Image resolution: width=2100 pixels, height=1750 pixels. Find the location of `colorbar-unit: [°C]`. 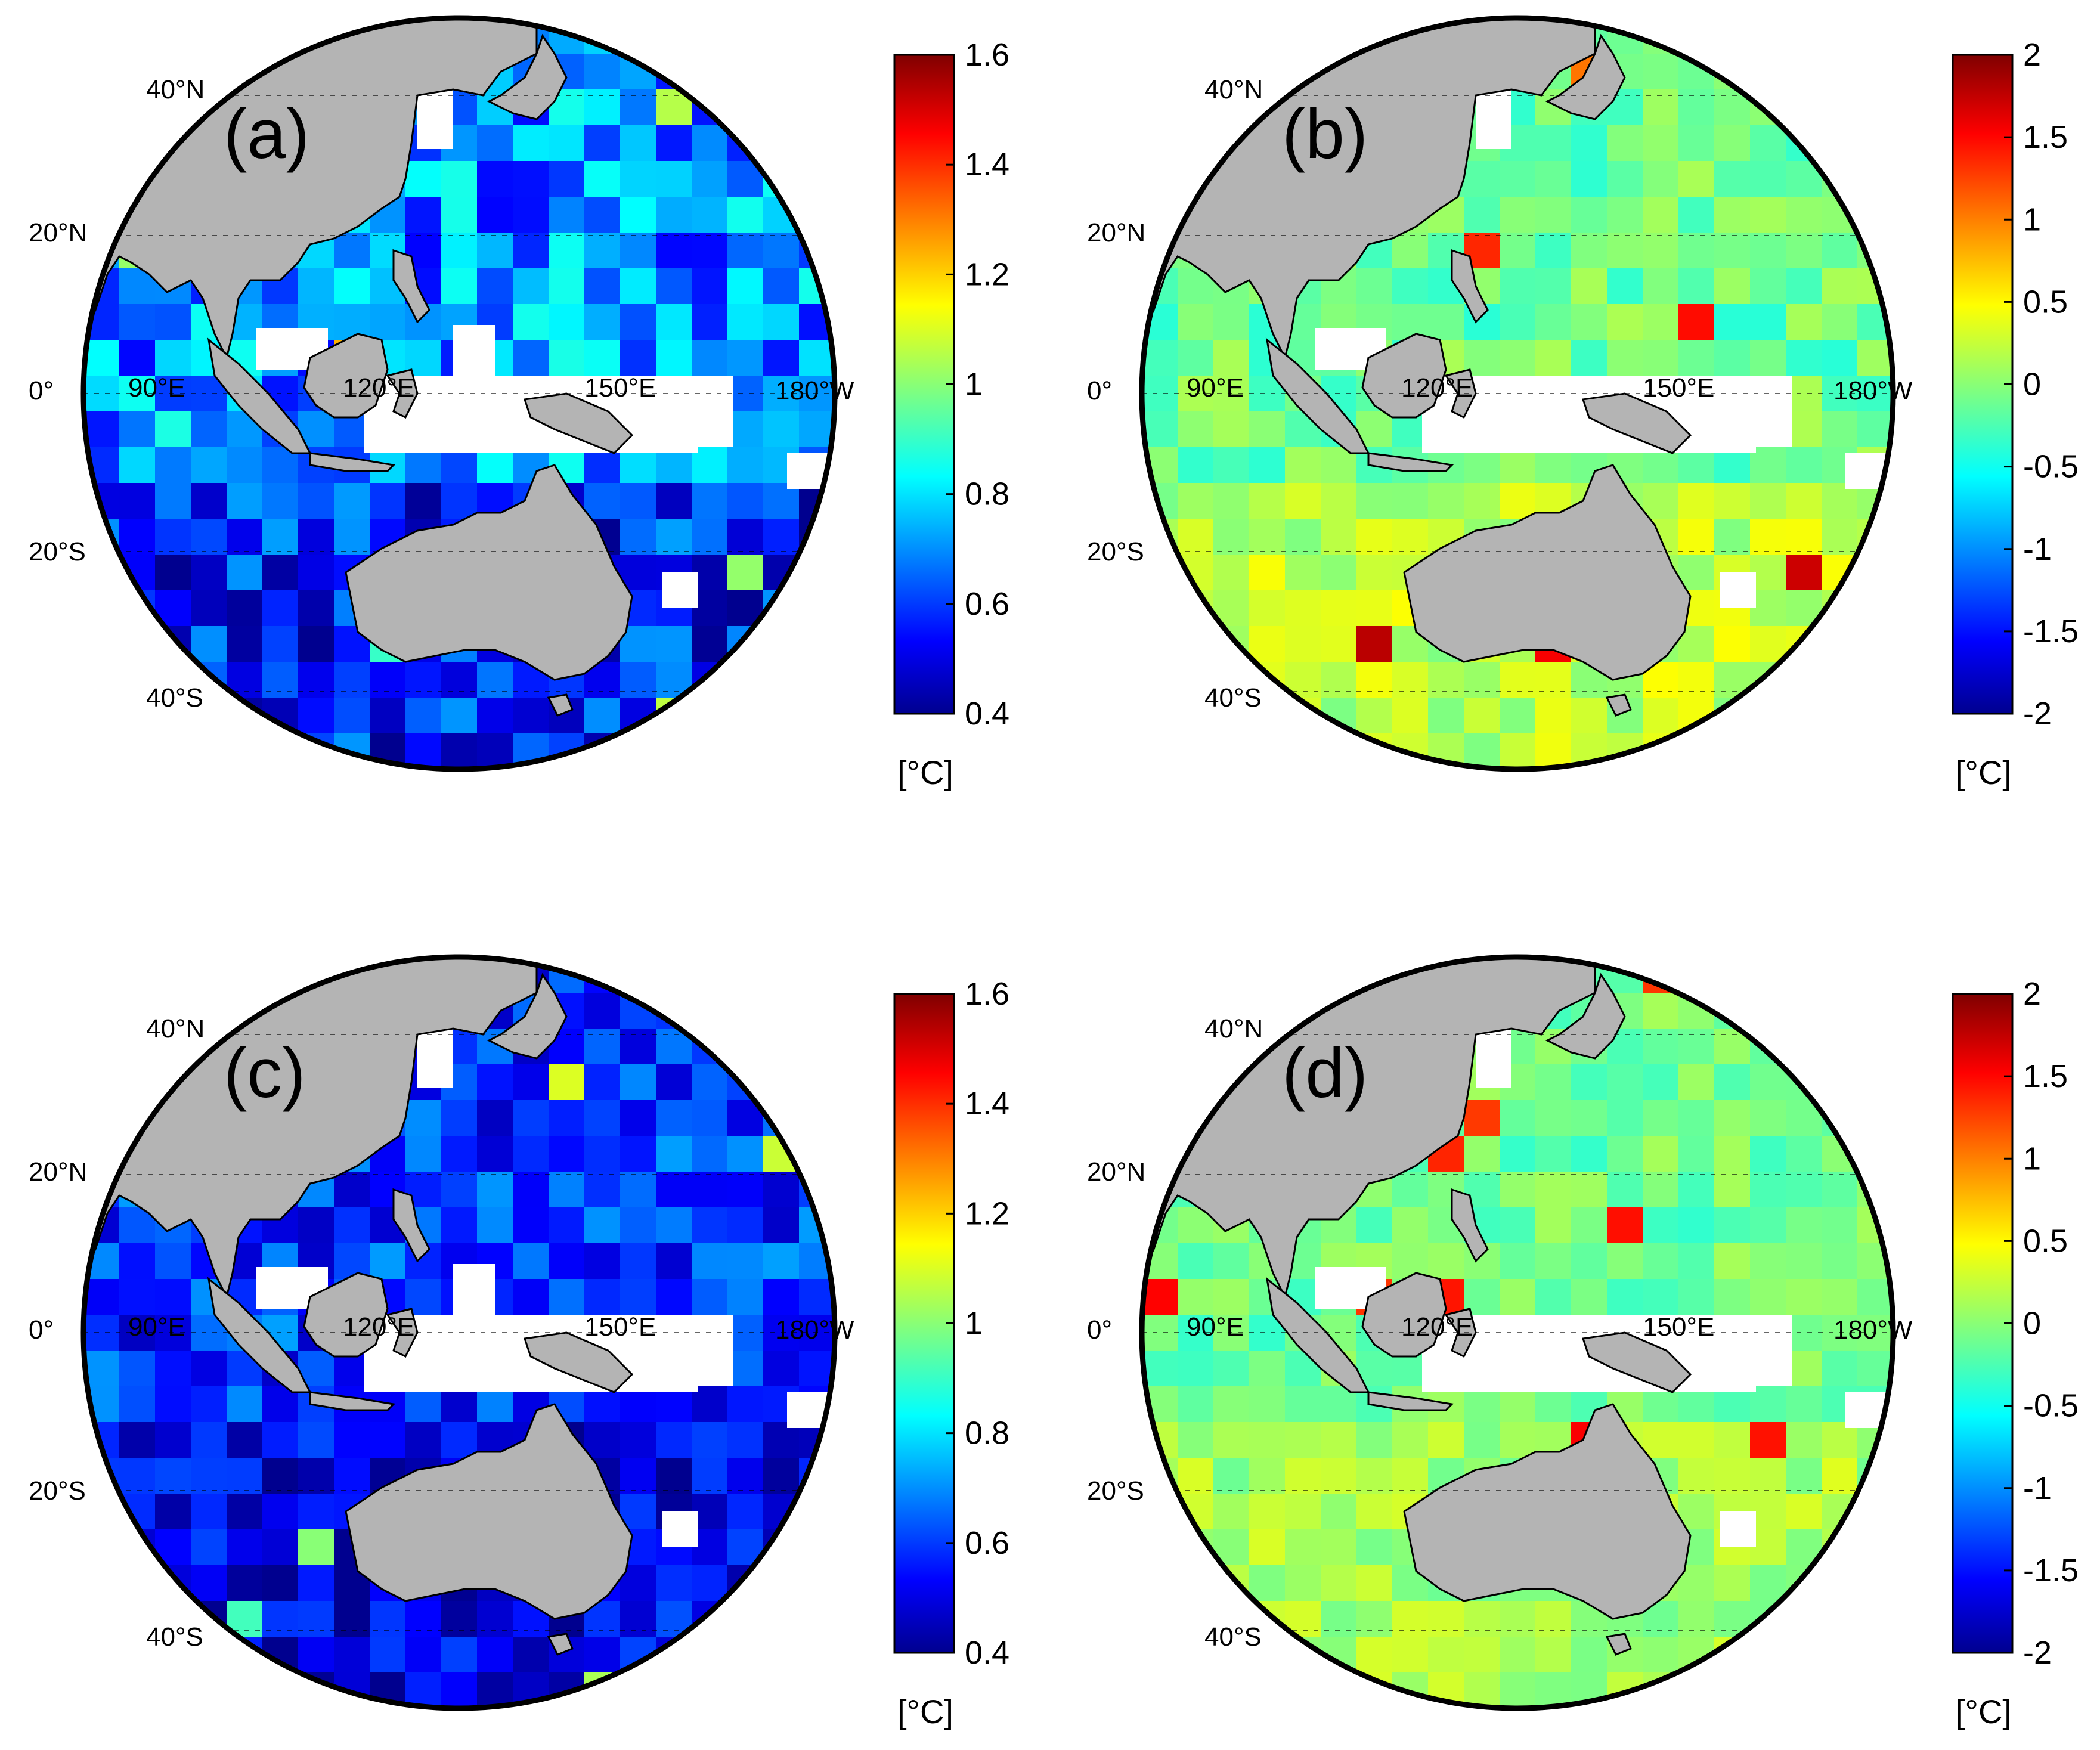

colorbar-unit: [°C] is located at coordinates (1984, 772).